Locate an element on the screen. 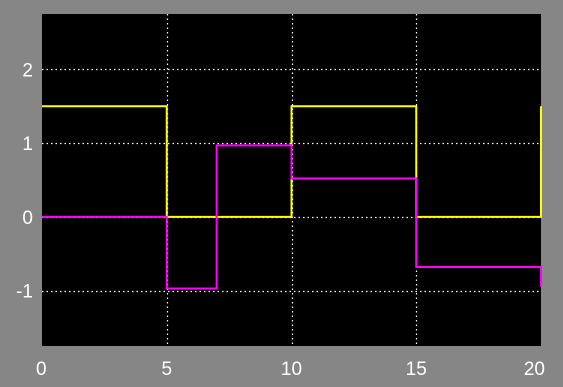 Image resolution: width=563 pixels, height=387 pixels. y-tick-label: 0 is located at coordinates (27, 218).